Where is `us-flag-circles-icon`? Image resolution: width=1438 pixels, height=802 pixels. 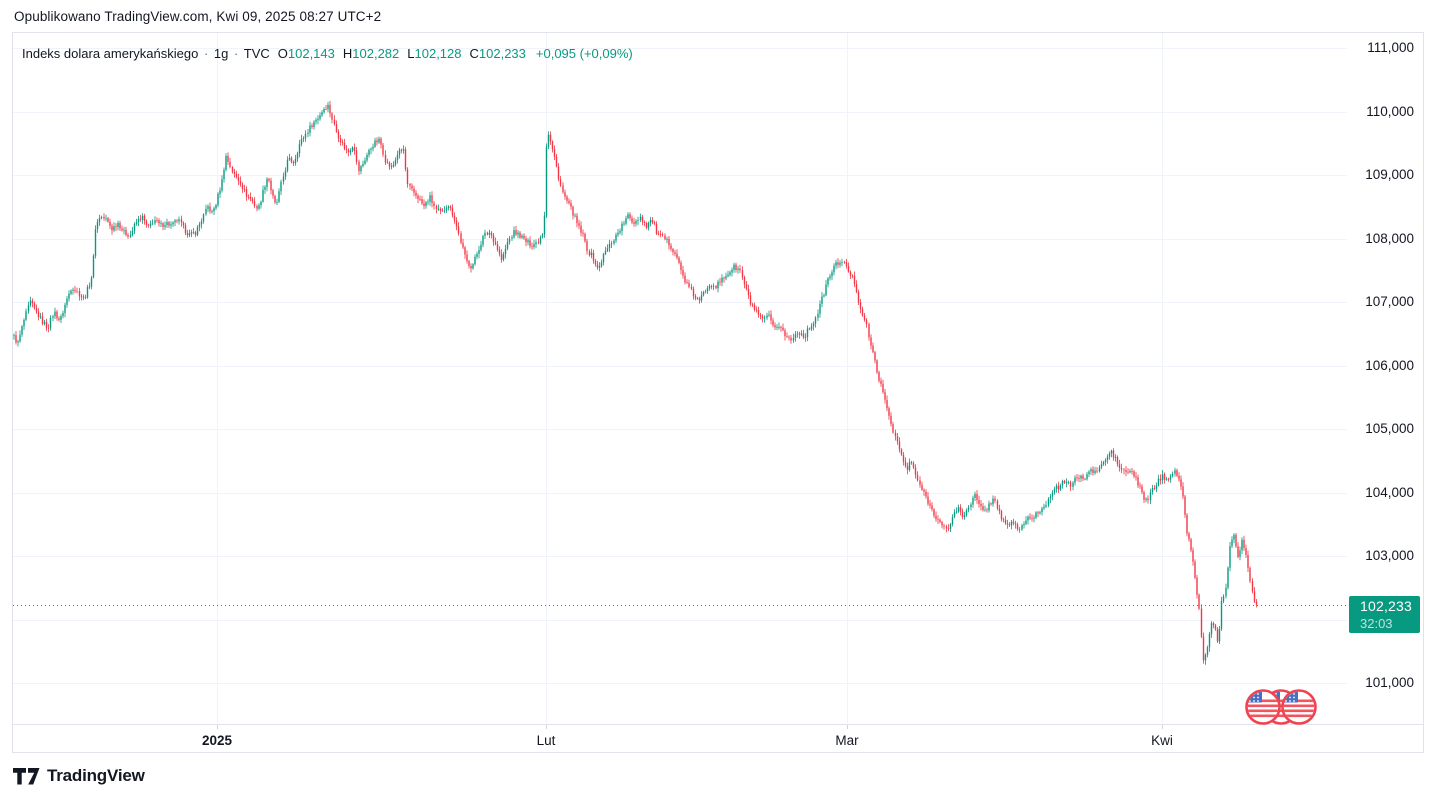 us-flag-circles-icon is located at coordinates (1281, 707).